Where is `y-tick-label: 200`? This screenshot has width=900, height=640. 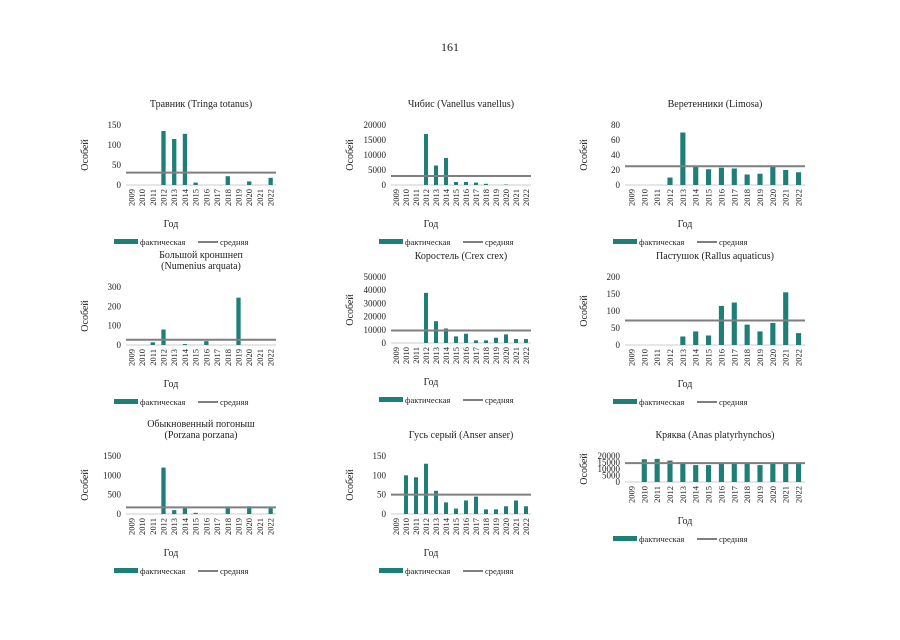
y-tick-label: 200 is located at coordinates (115, 306).